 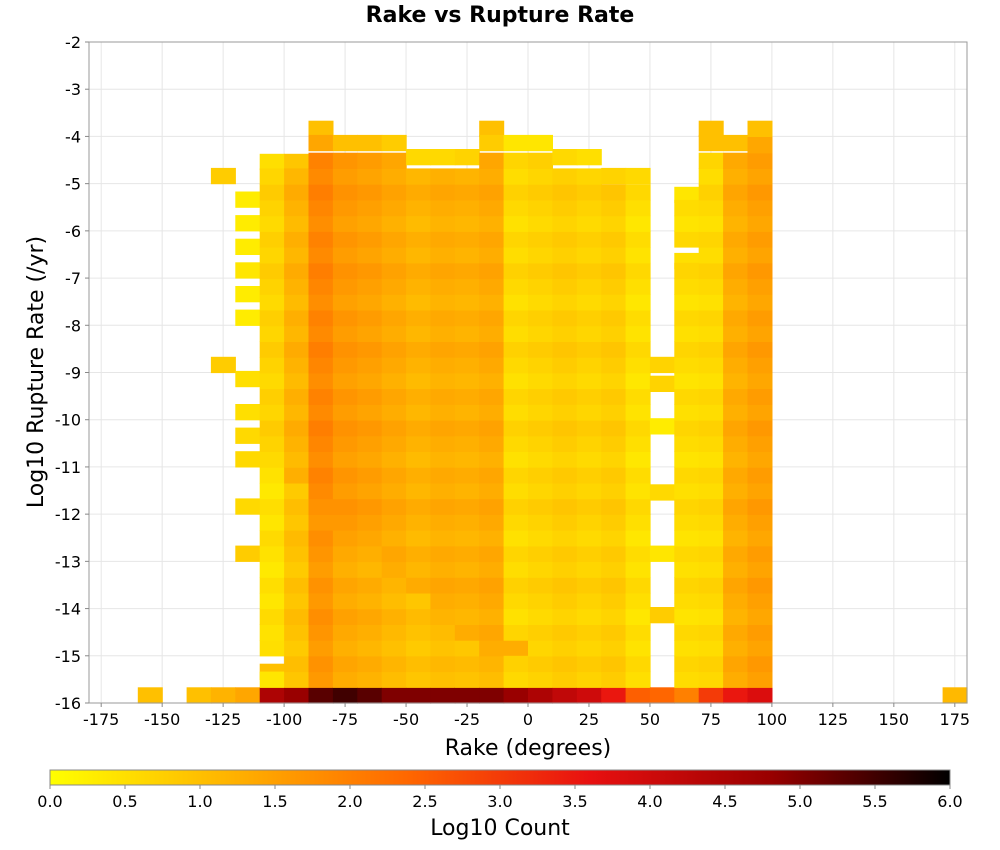 I want to click on x-axis-label: Rake (degrees), so click(x=528, y=748).